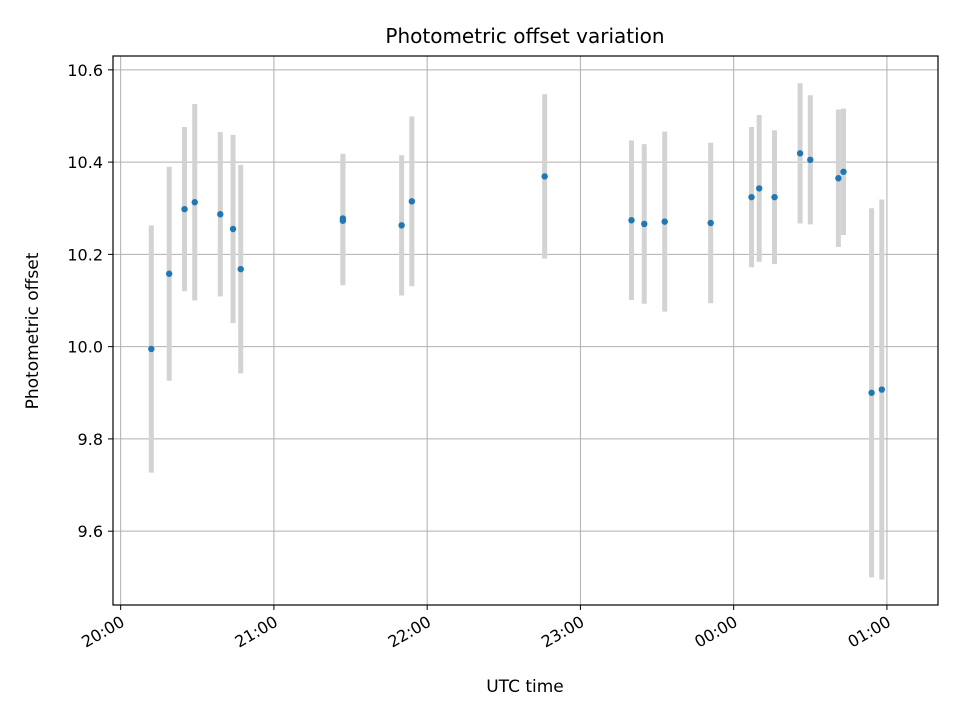  What do you see at coordinates (524, 36) in the screenshot?
I see `chart-title: Photometric offset variation` at bounding box center [524, 36].